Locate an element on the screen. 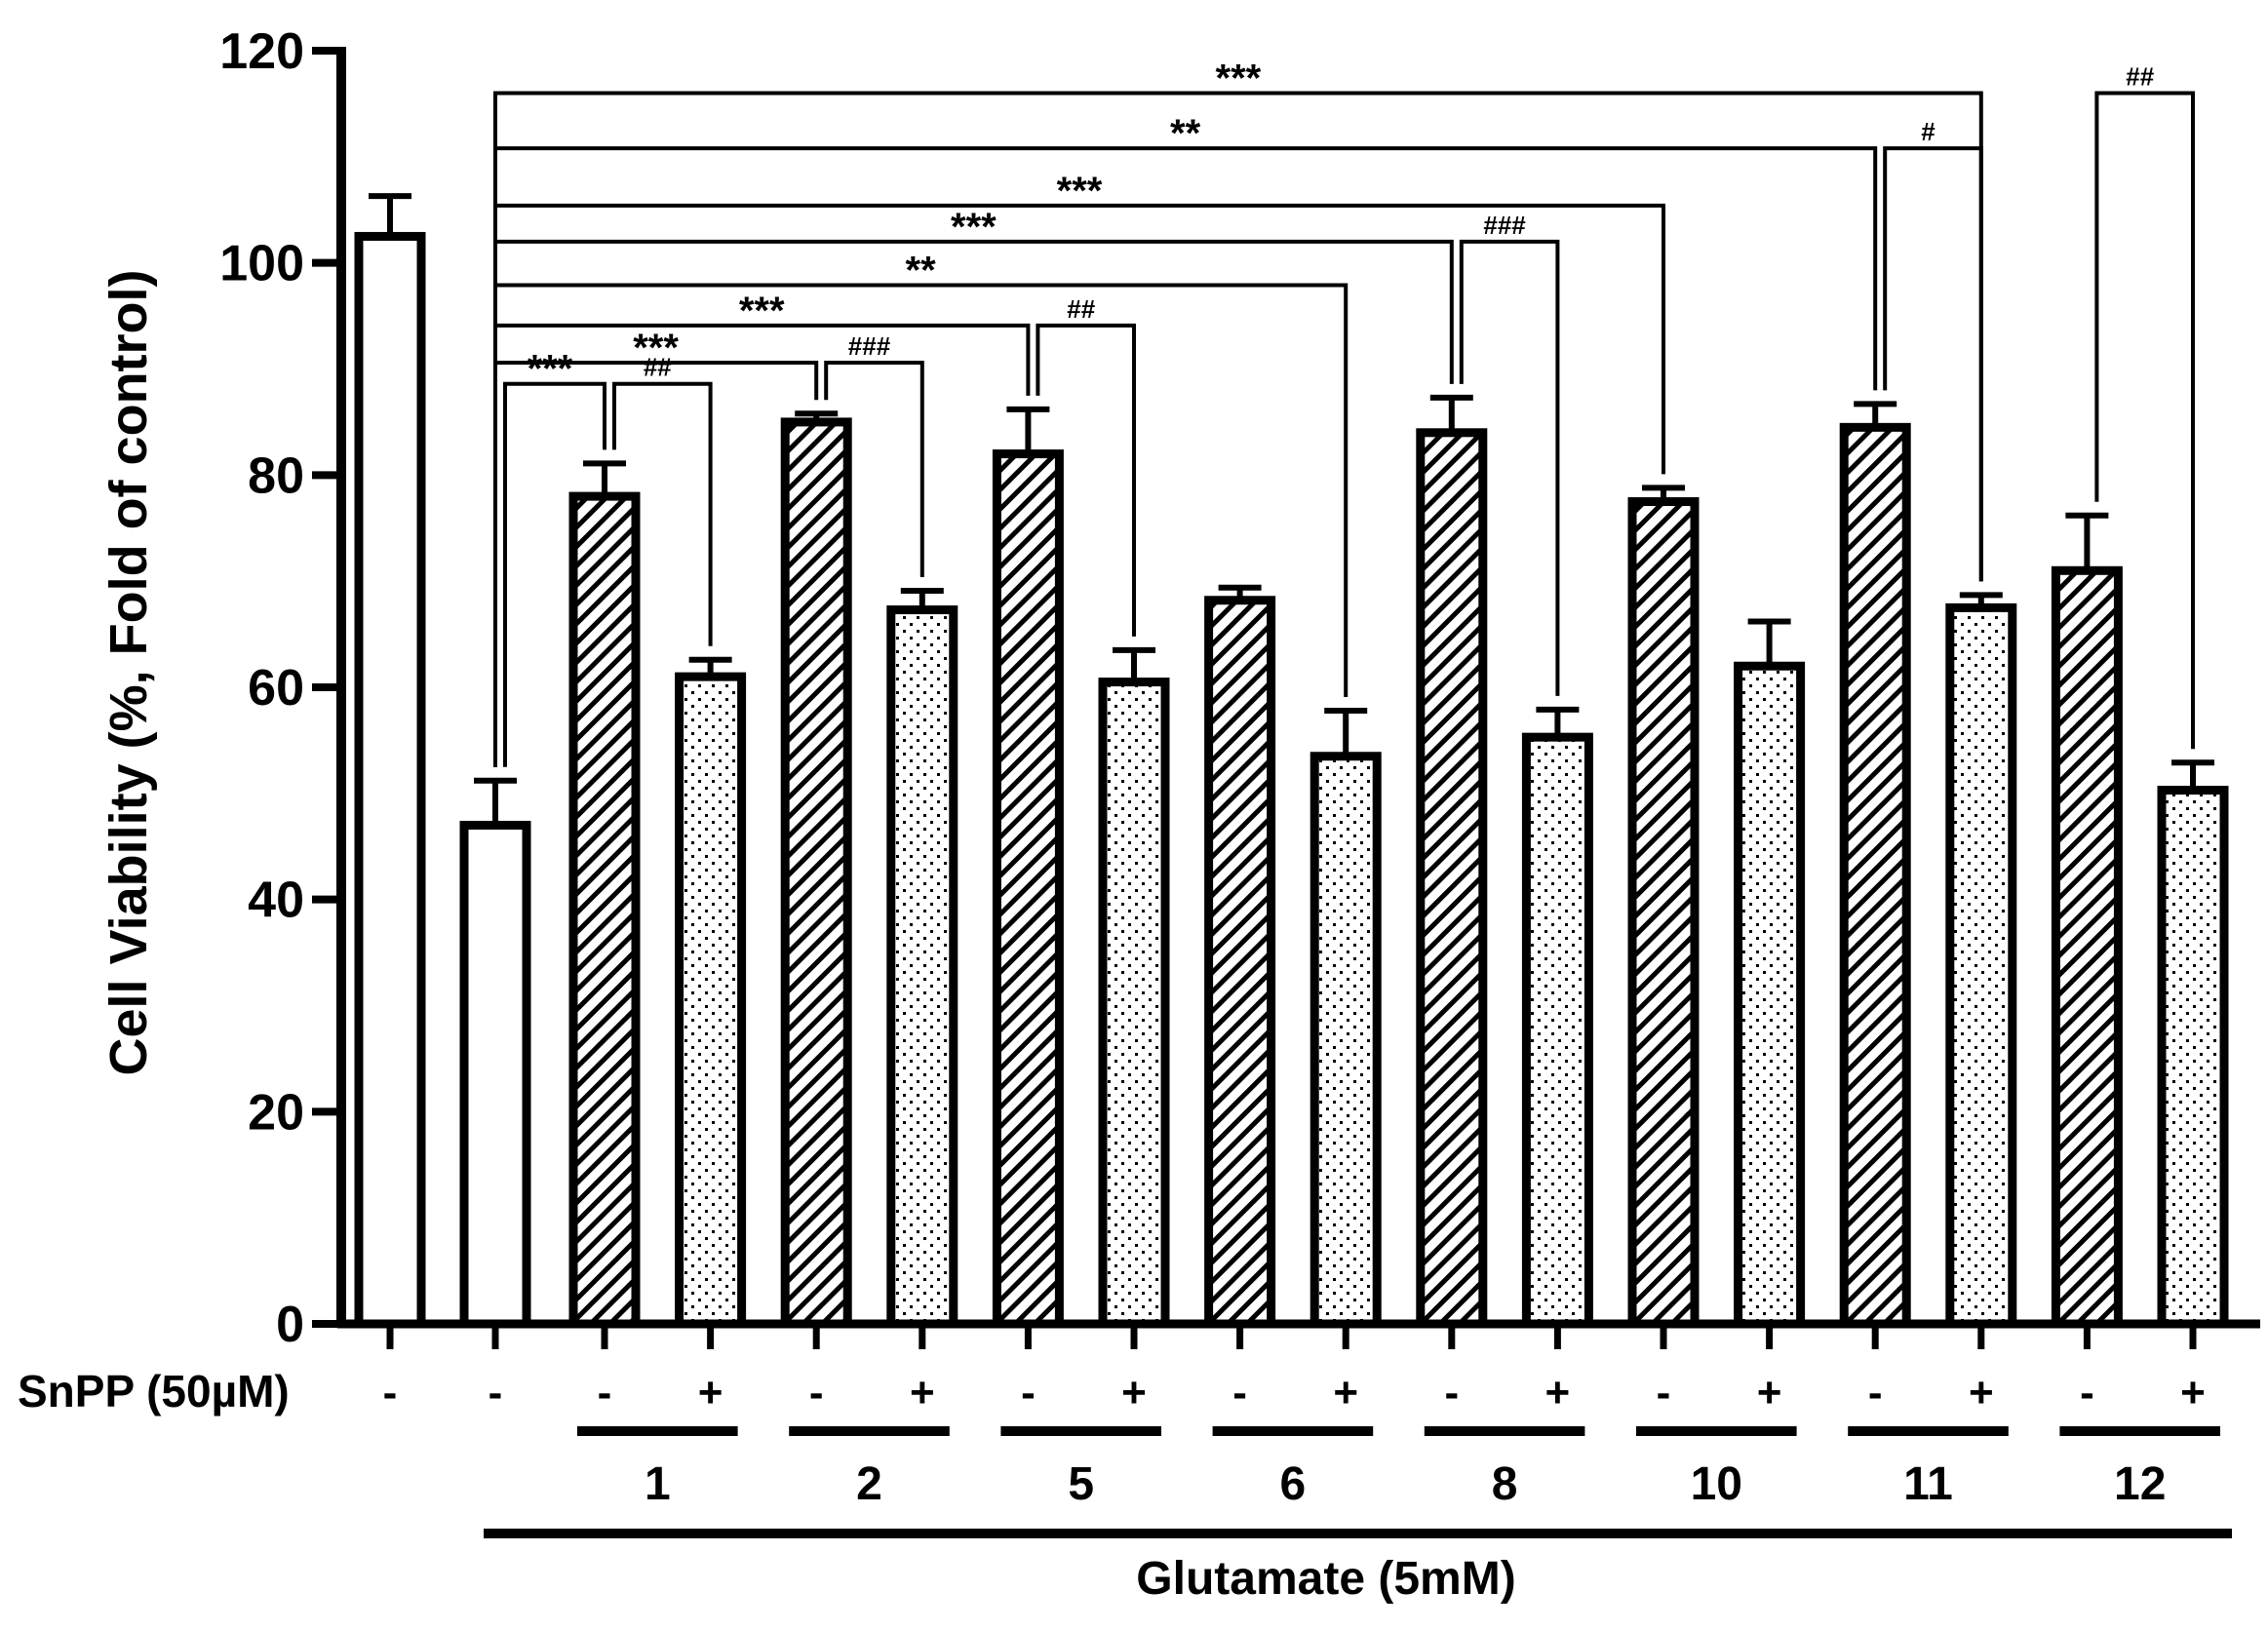 The height and width of the screenshot is (1630, 2268). bracket-label-2: ** is located at coordinates (1186, 133).